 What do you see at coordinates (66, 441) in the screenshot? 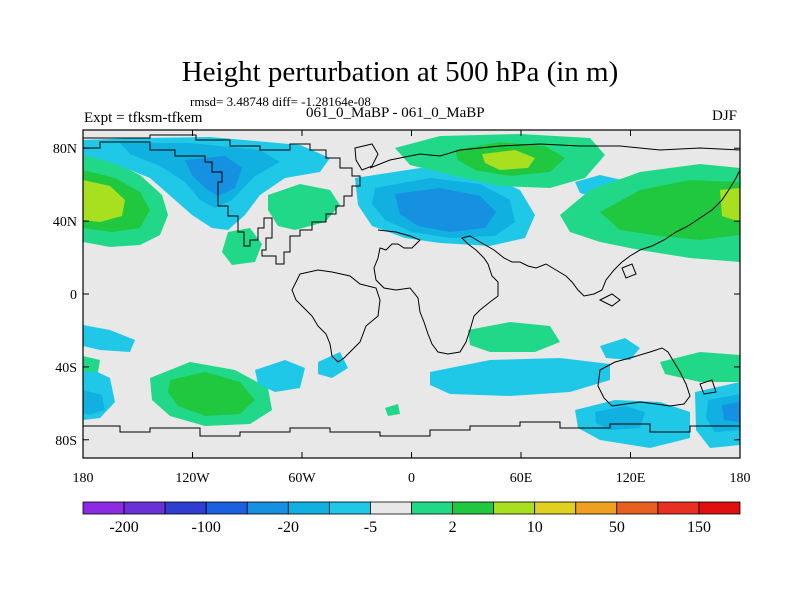
I see `y-tick-label: 80S` at bounding box center [66, 441].